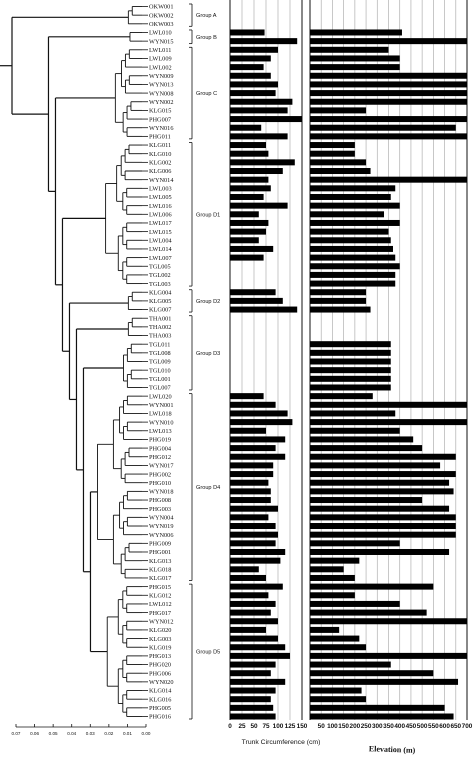 The image size is (474, 761). Describe the element at coordinates (160, 552) in the screenshot. I see `sample-label: PHG001` at that location.